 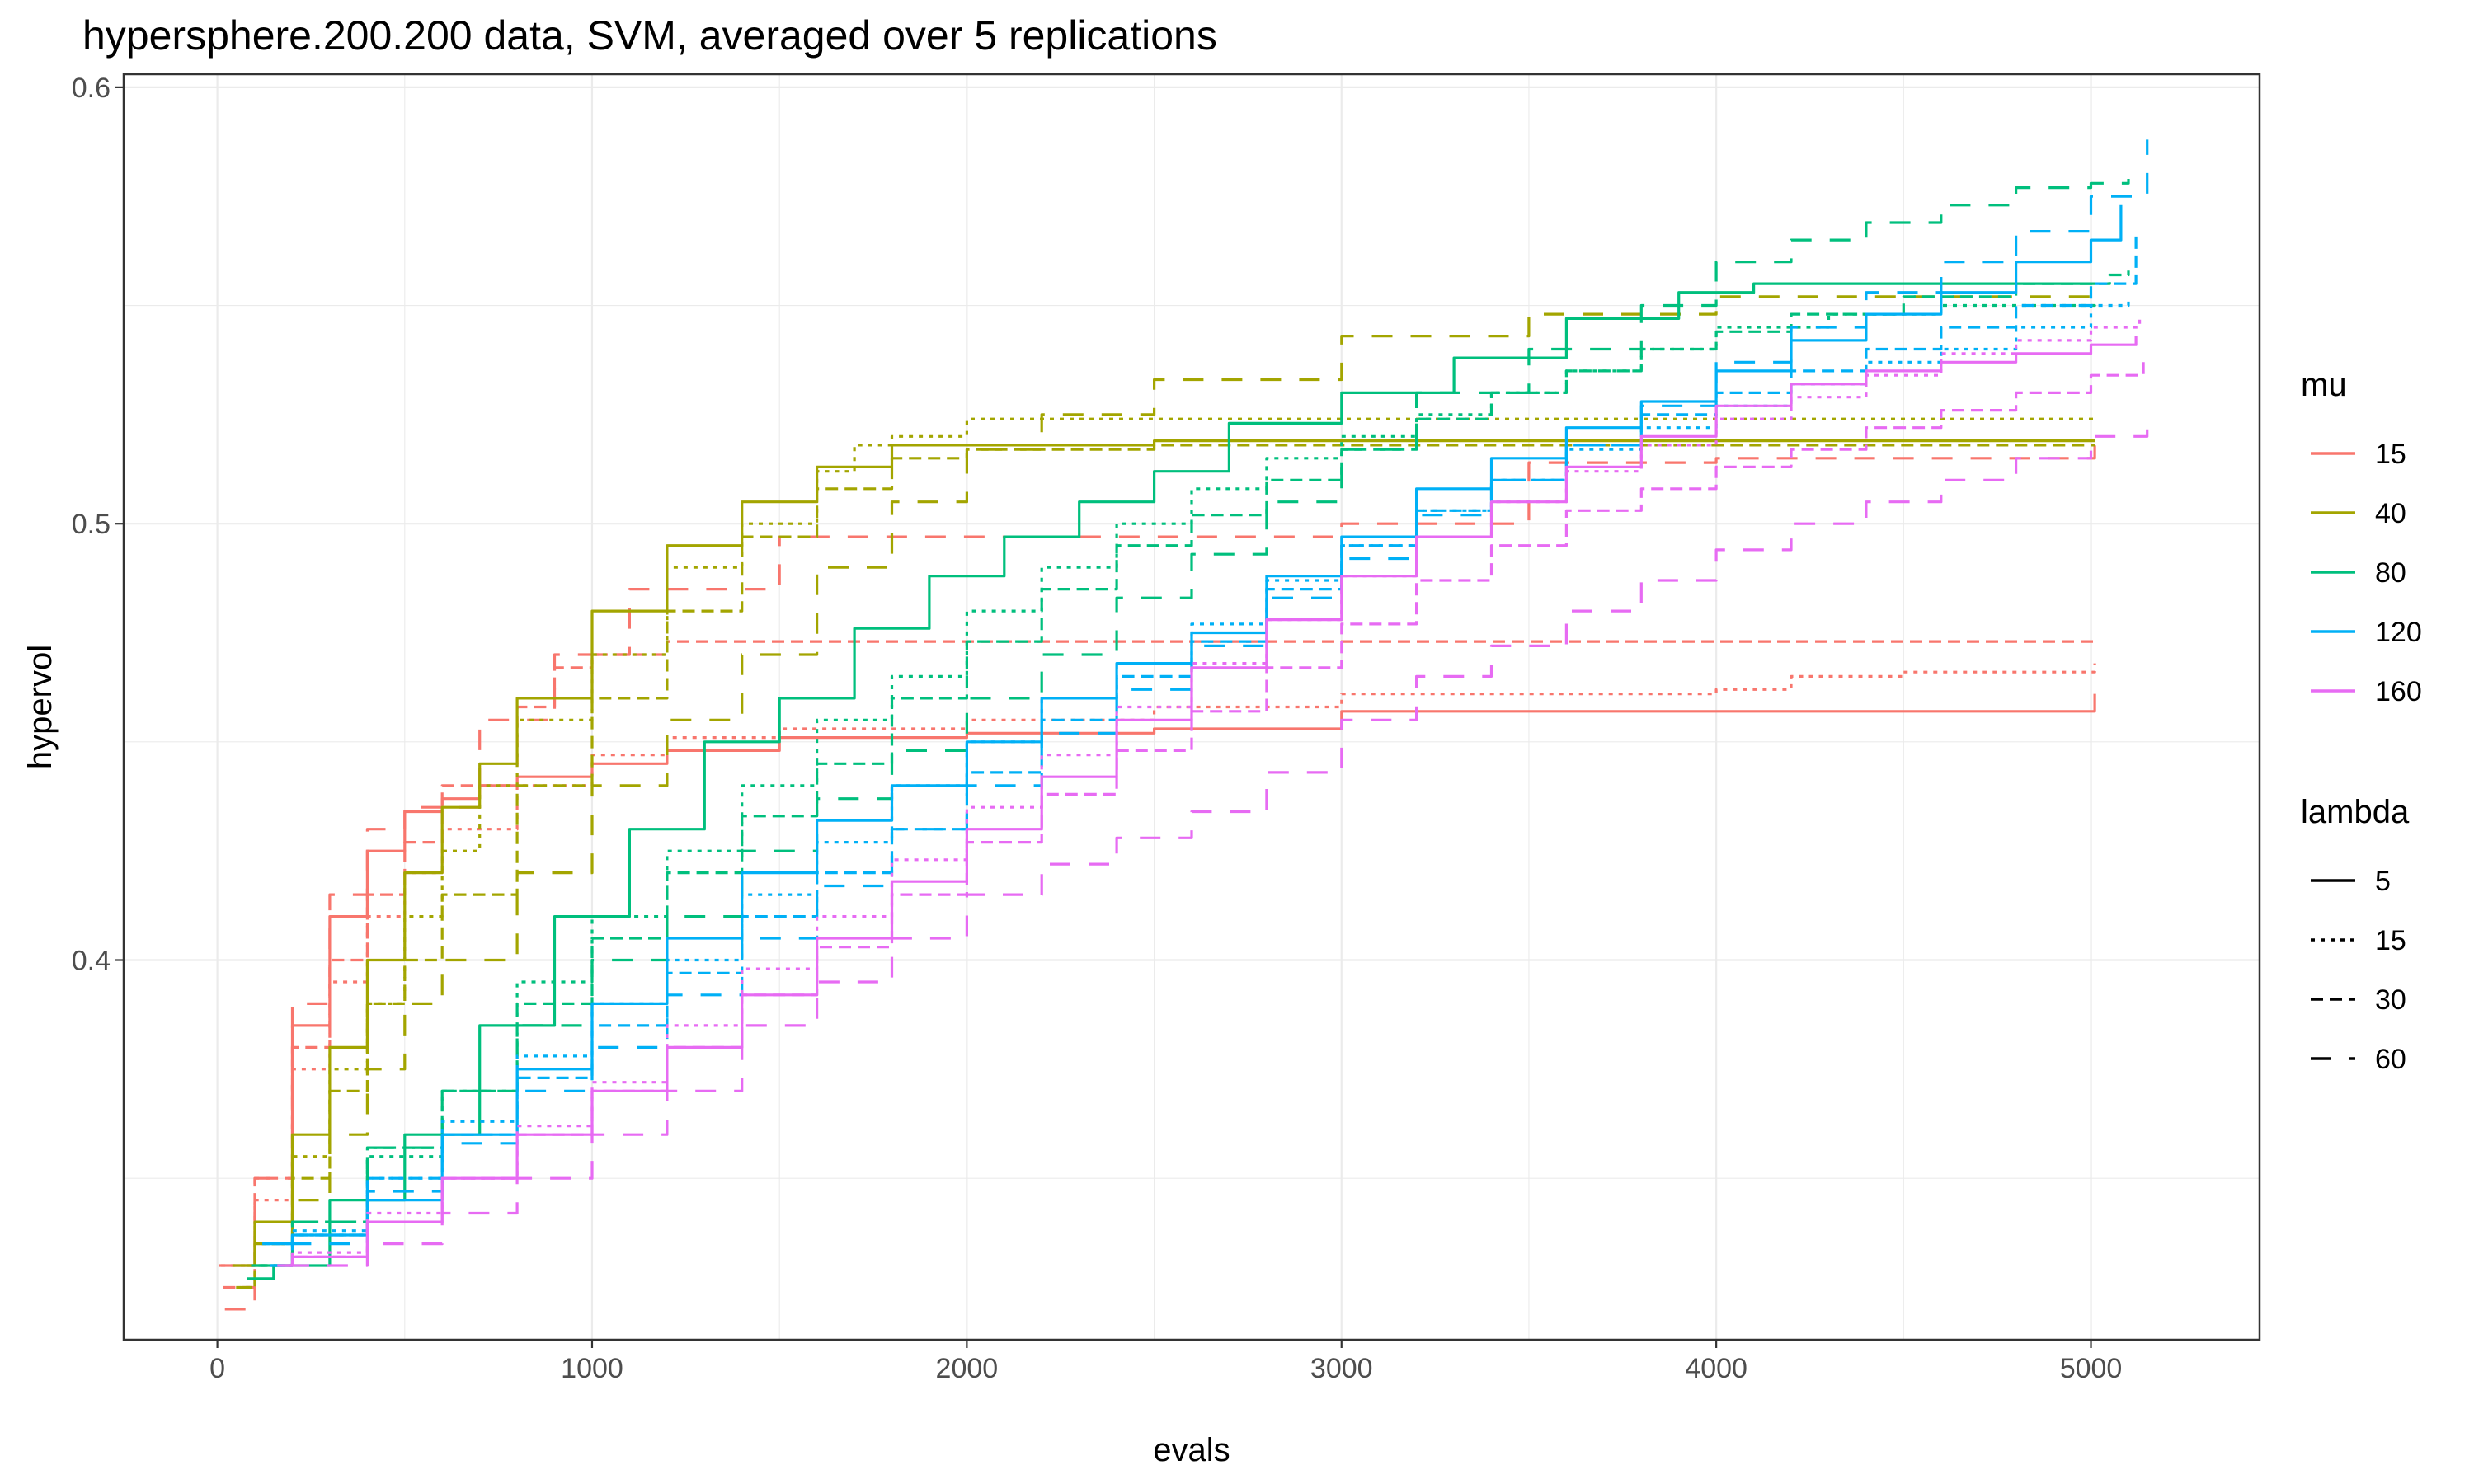 I want to click on legend-label-mu-40: 40, so click(x=2390, y=513).